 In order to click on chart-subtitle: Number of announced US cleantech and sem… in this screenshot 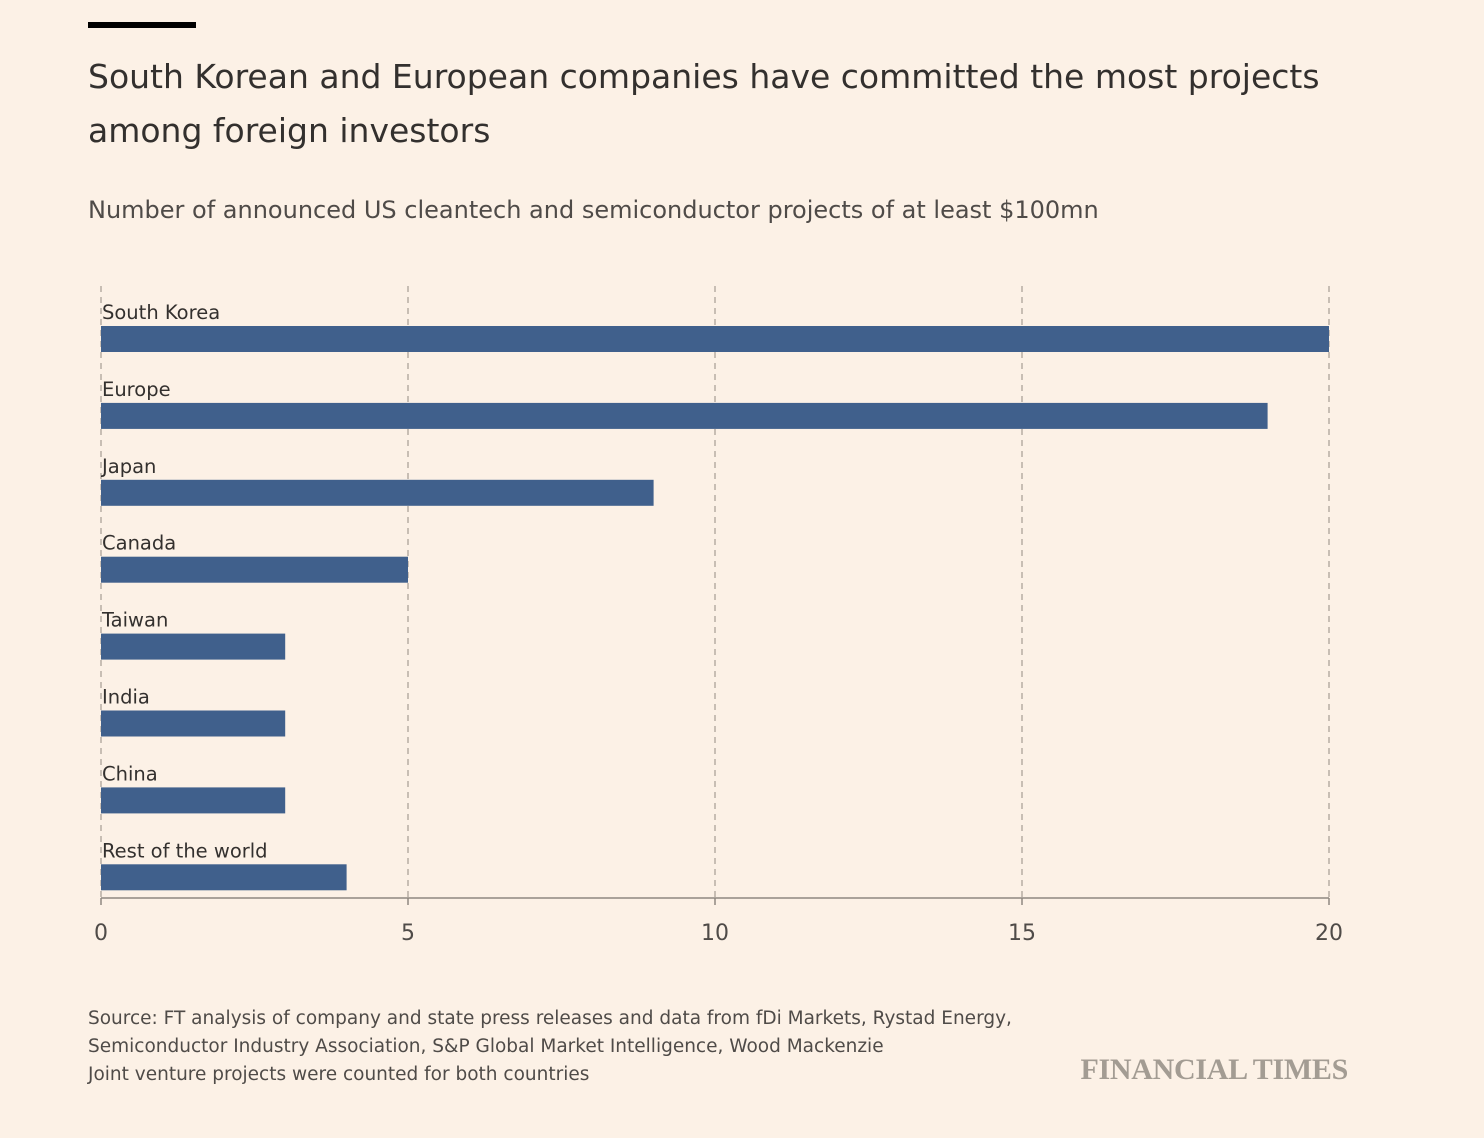, I will do `click(593, 210)`.